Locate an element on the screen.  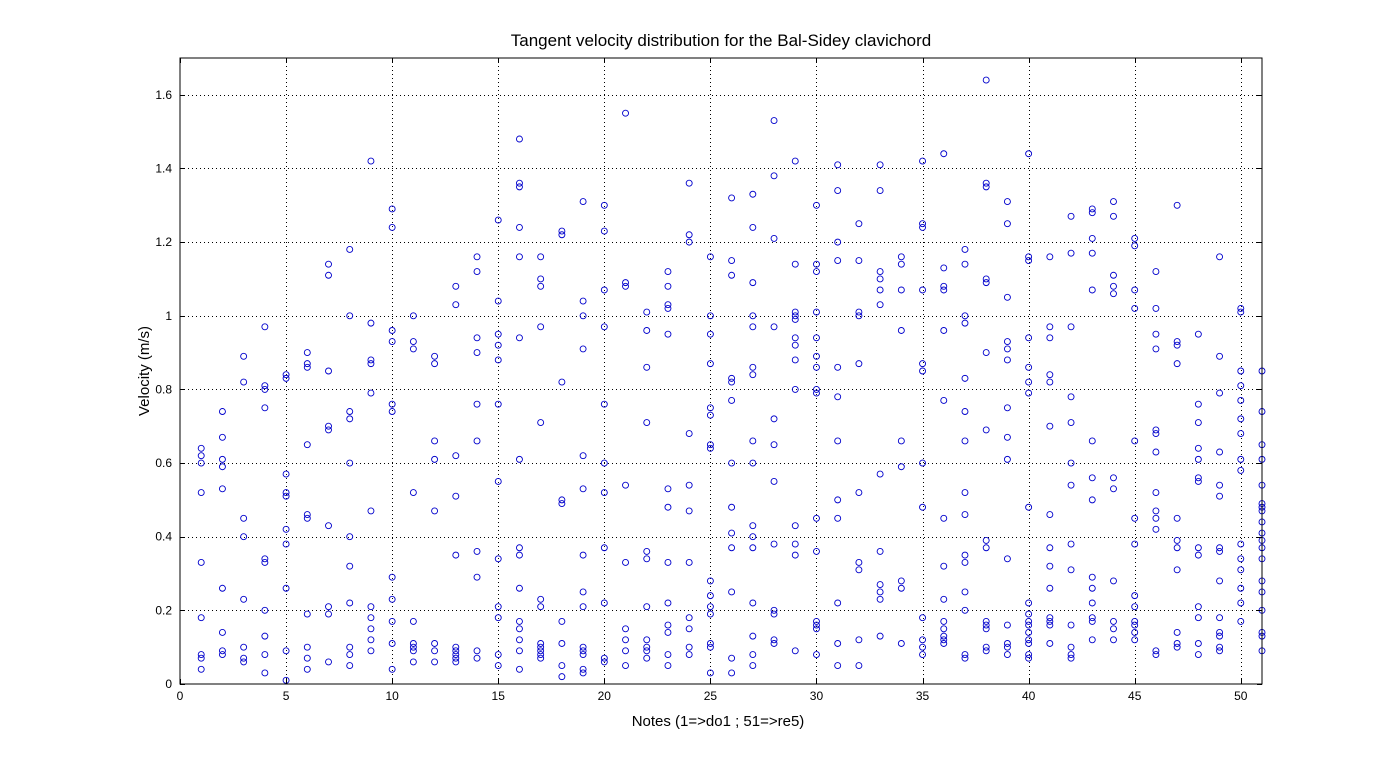
x-tick-label: 50 is located at coordinates (1241, 696).